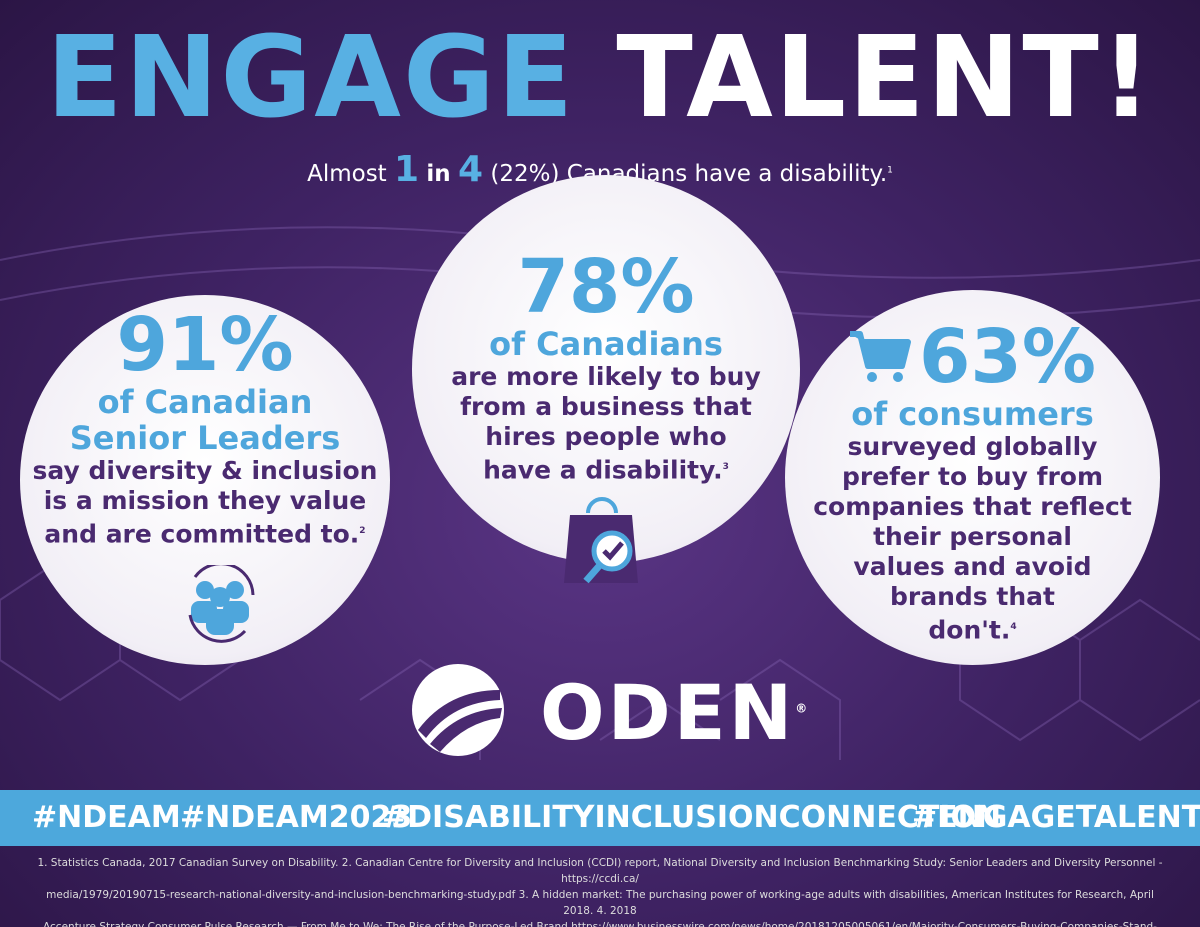 This screenshot has height=927, width=1200. I want to click on logo-mark, so click(458, 710).